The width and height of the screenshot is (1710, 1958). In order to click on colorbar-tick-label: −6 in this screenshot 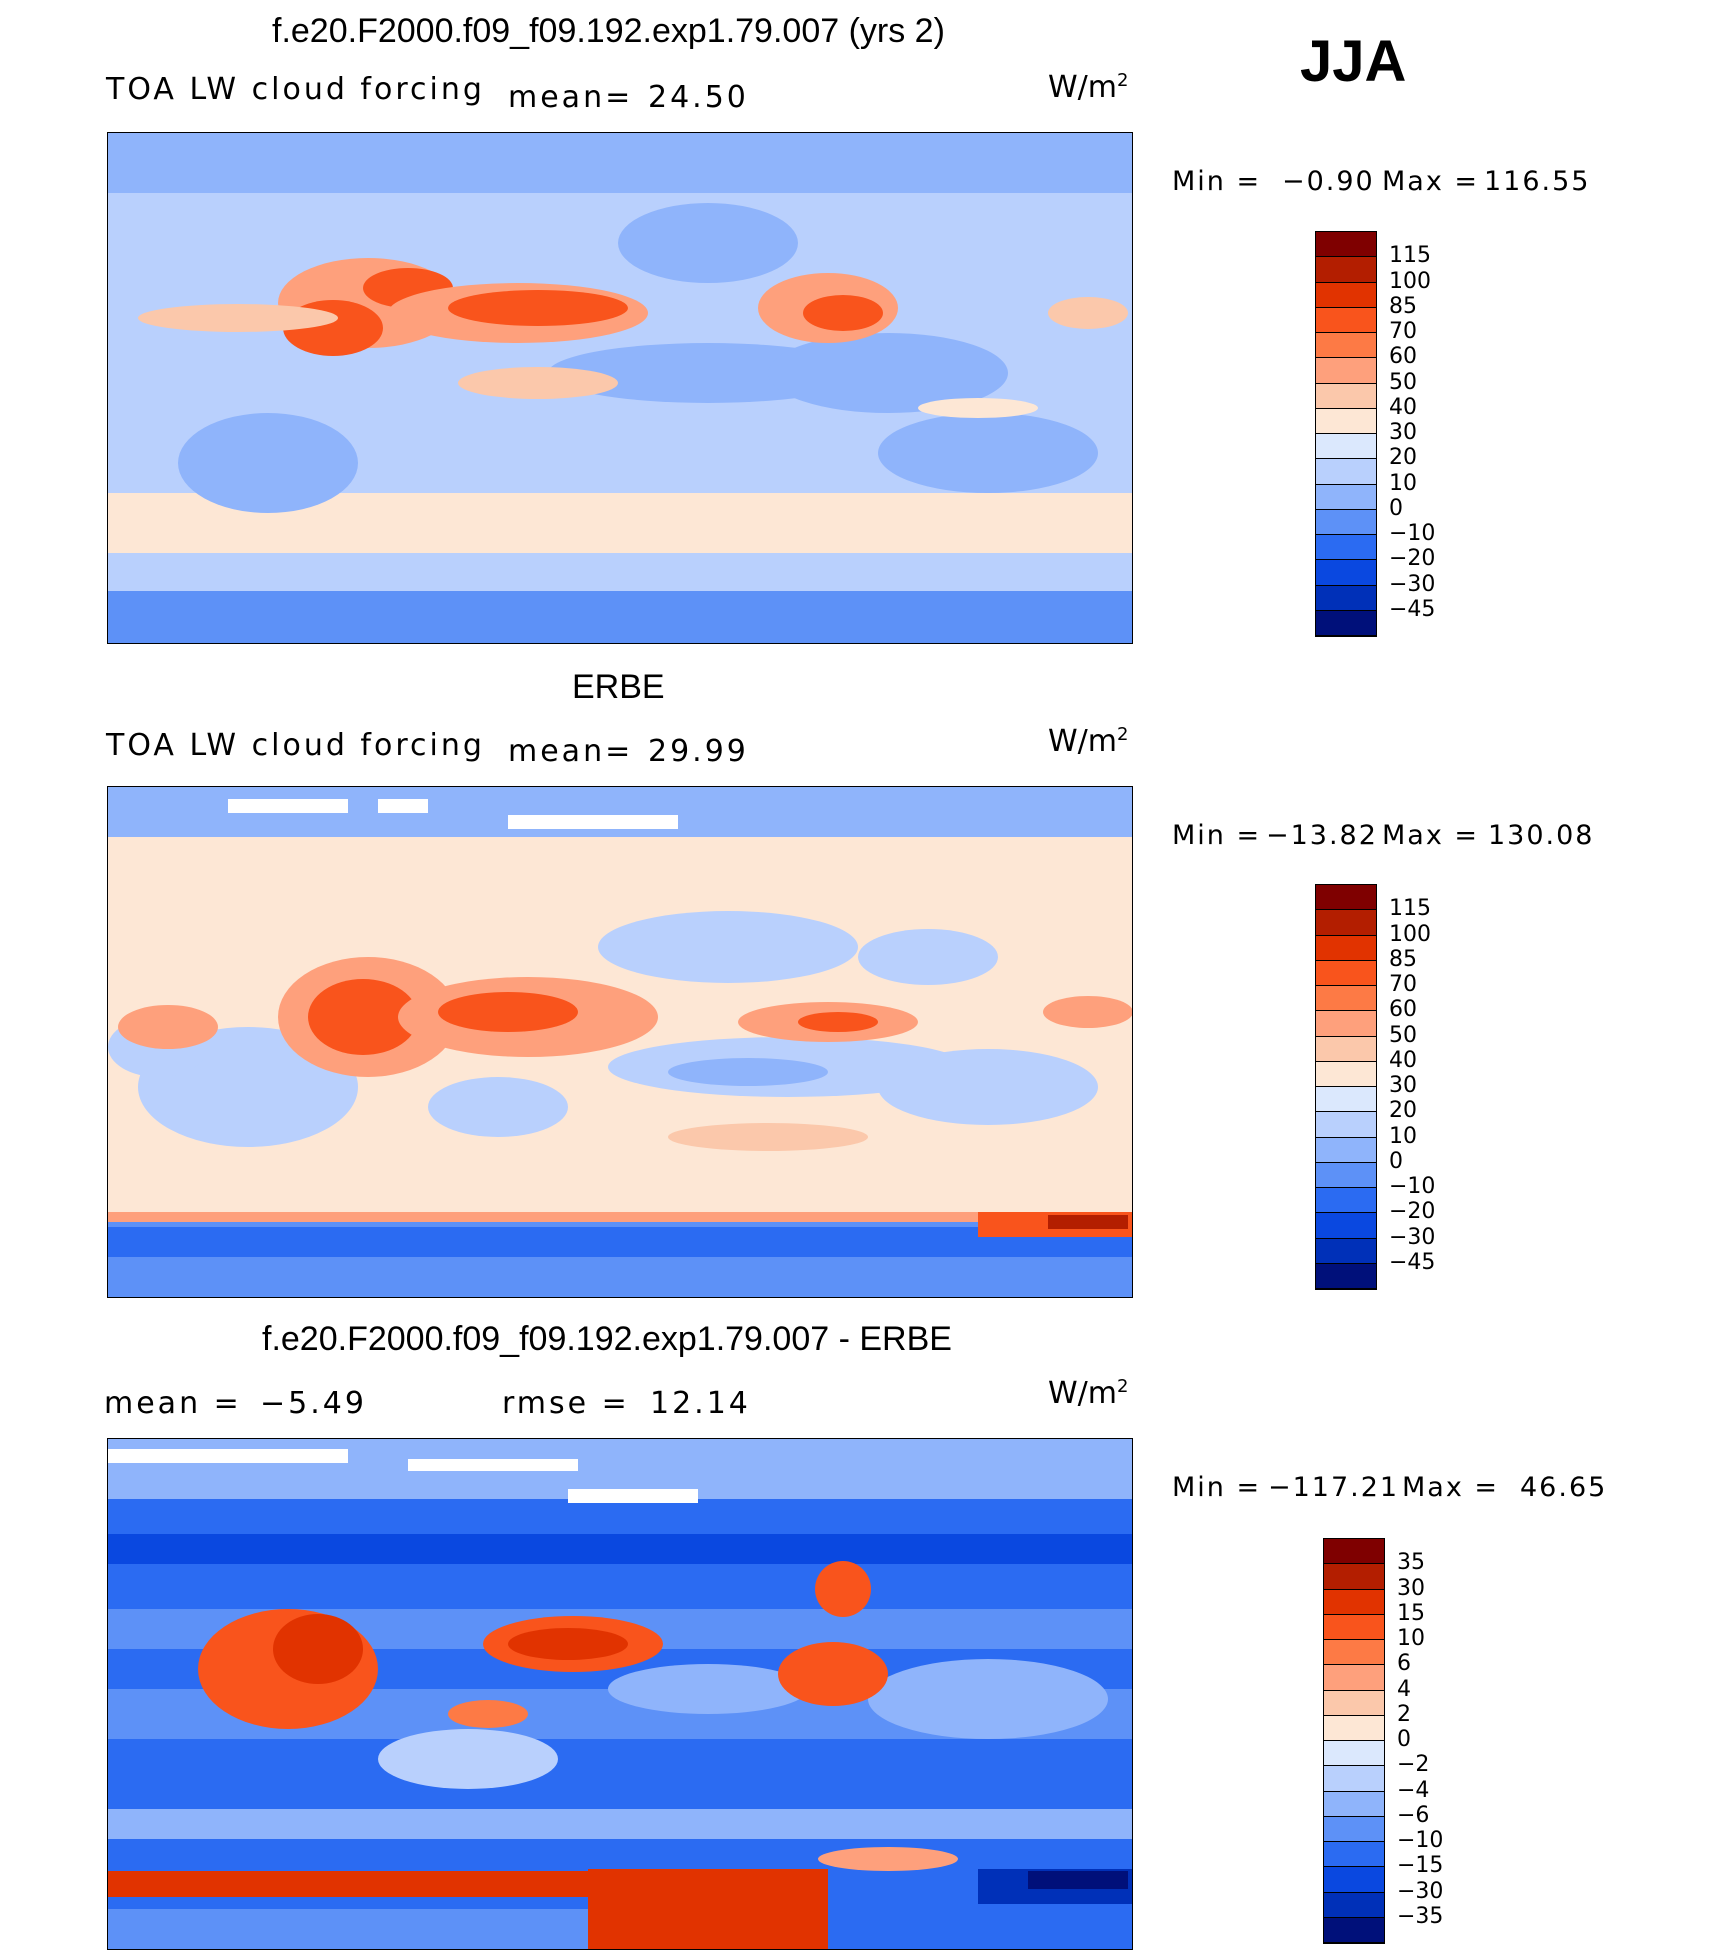, I will do `click(1413, 1815)`.